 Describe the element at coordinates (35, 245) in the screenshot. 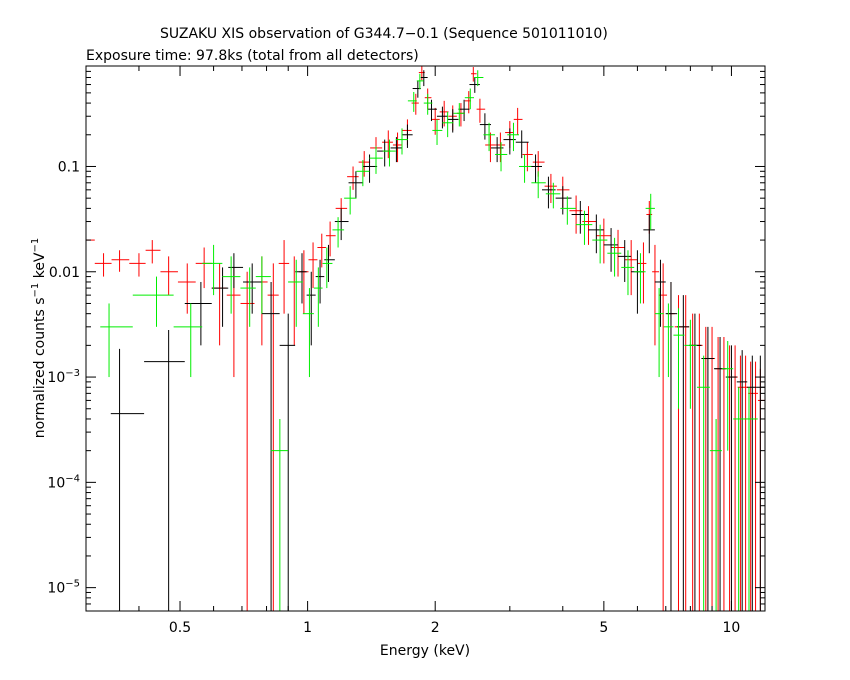

I see `y-axis-label-exp2: −1` at that location.